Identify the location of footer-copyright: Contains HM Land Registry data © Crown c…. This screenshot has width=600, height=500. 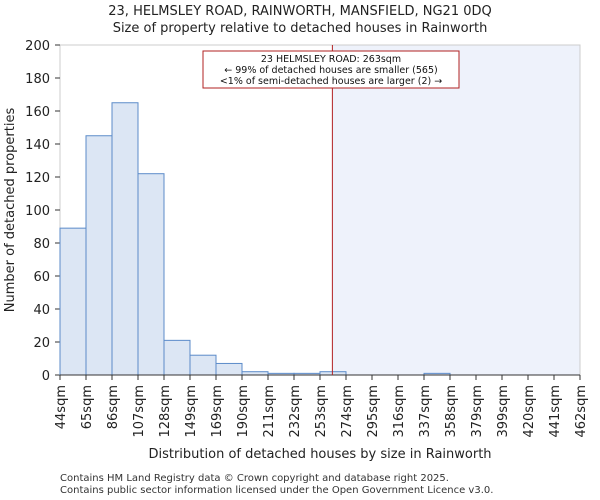
(254, 478).